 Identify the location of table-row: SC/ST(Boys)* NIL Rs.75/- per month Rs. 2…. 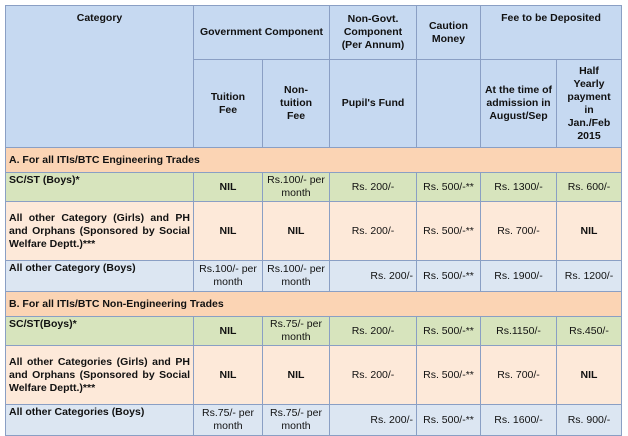
(314, 331).